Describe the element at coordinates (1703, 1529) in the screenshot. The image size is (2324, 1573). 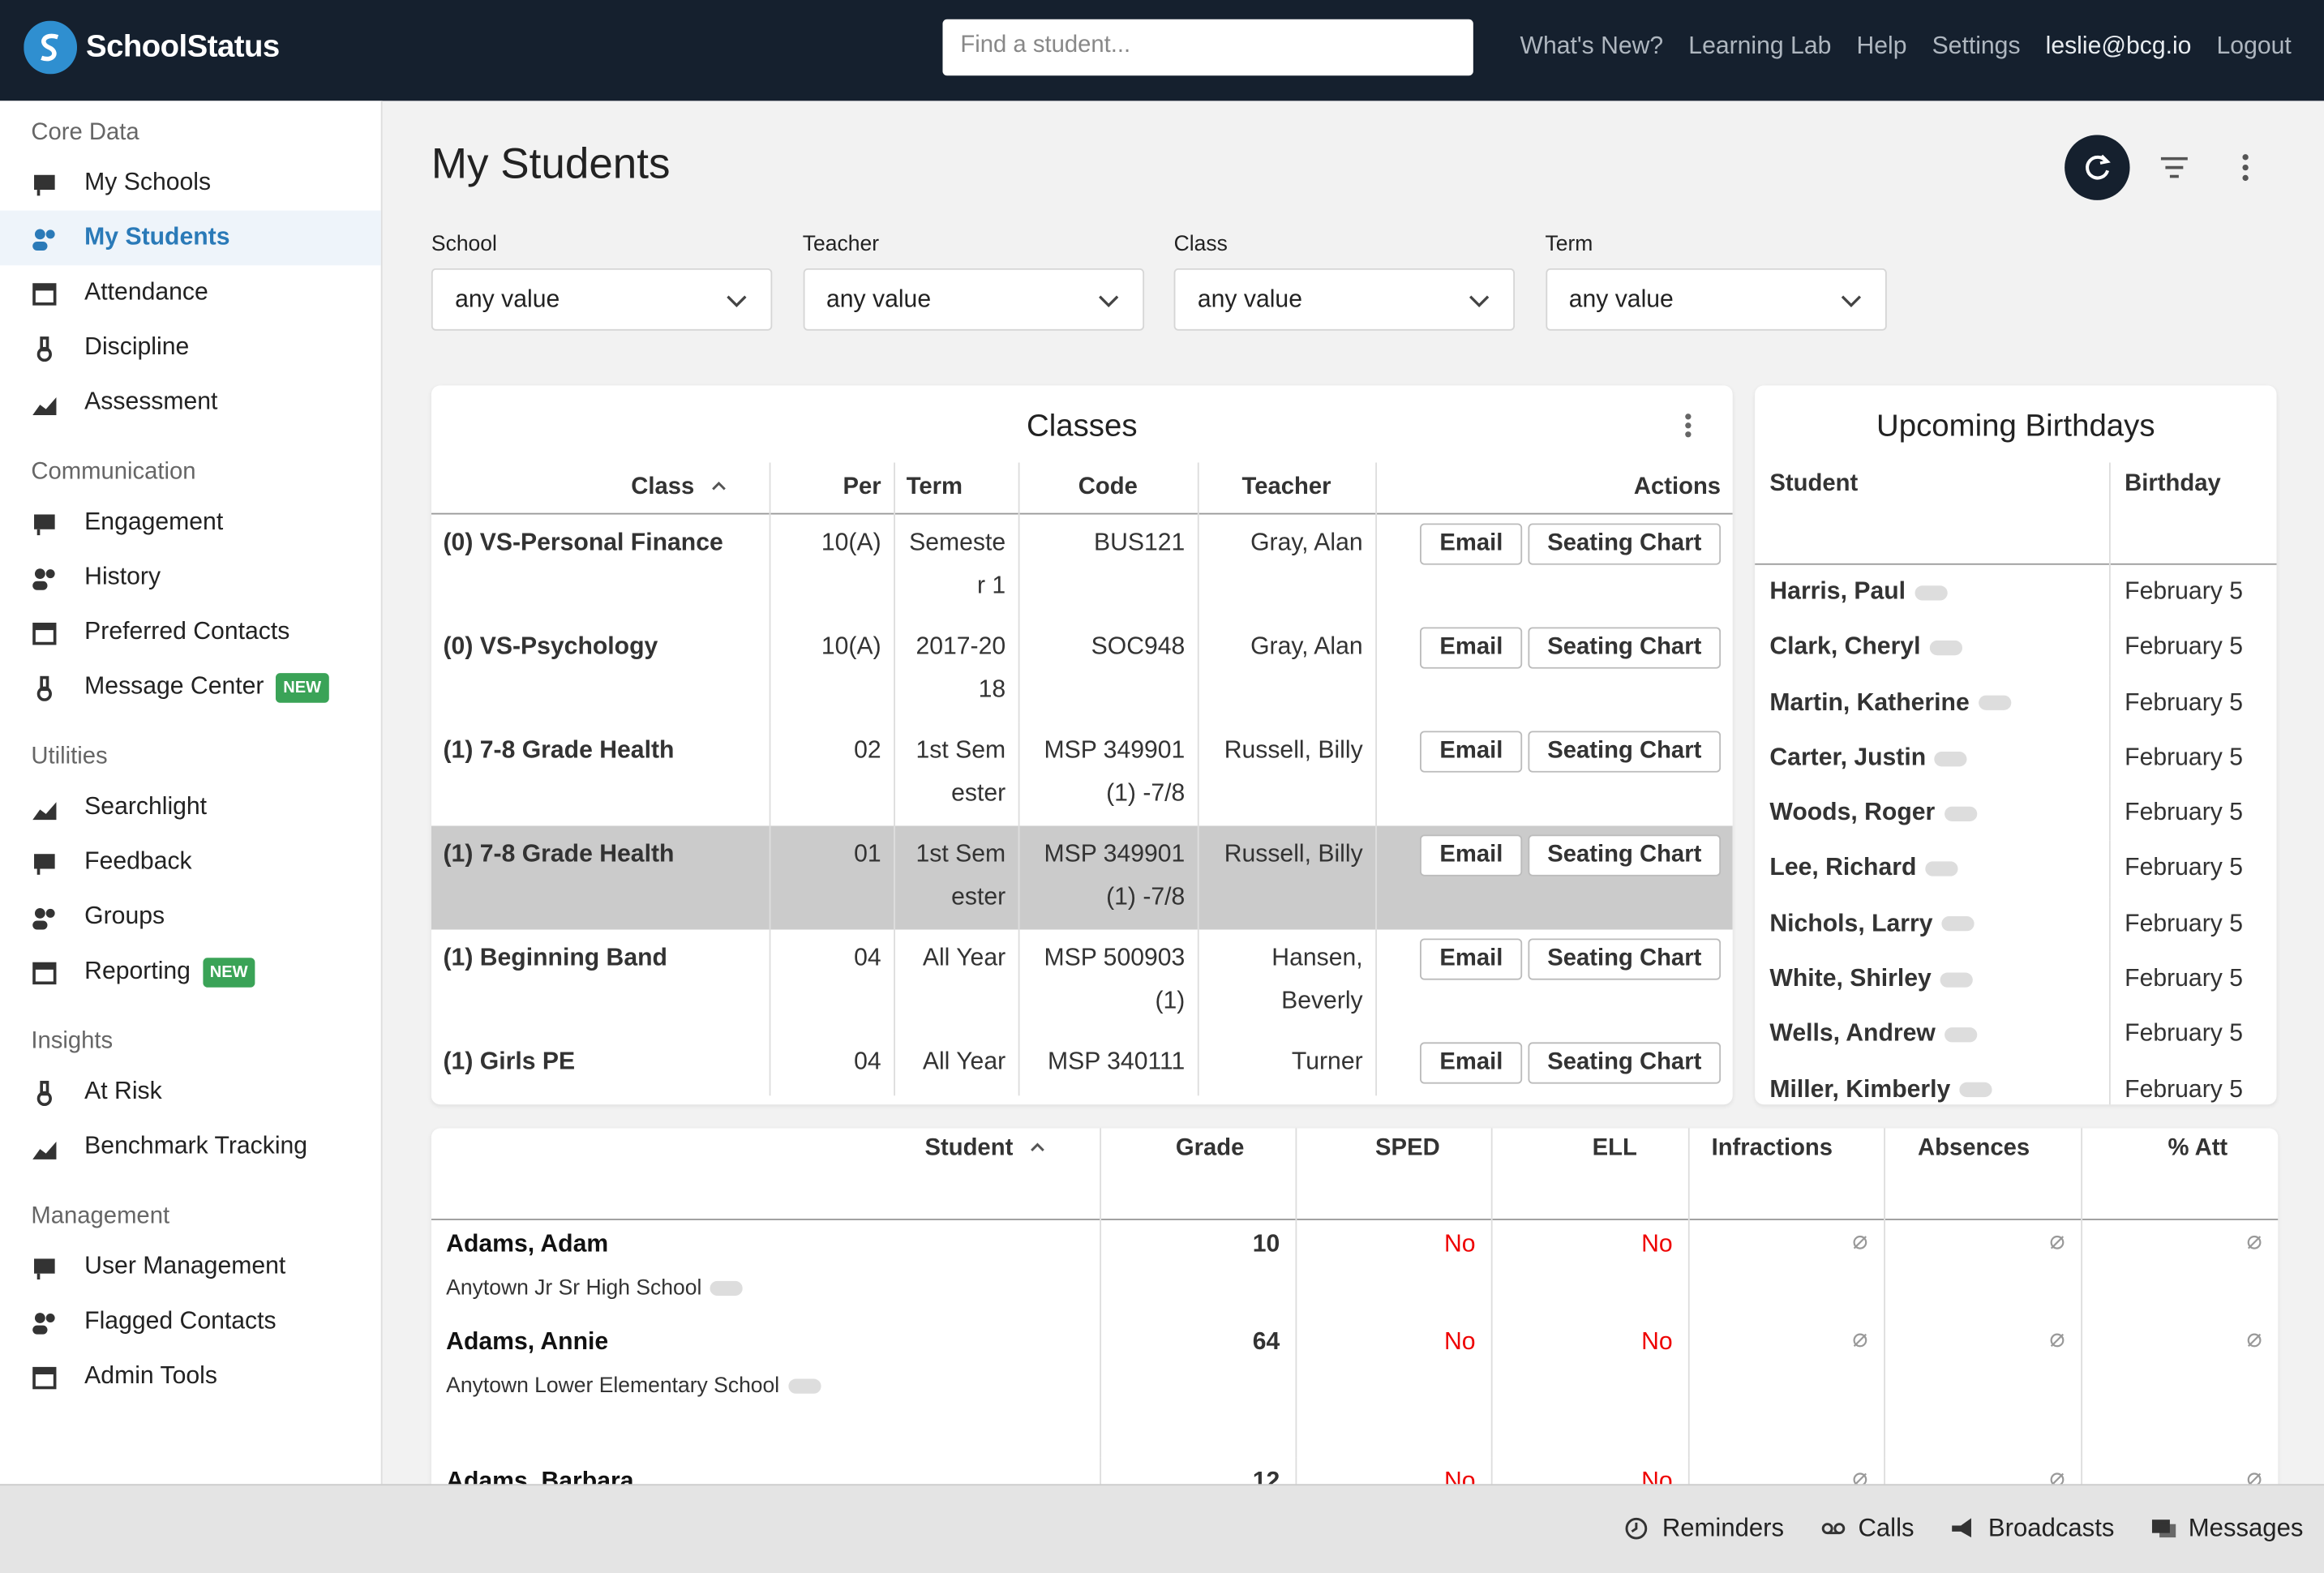
I see `footer-item: Reminders` at that location.